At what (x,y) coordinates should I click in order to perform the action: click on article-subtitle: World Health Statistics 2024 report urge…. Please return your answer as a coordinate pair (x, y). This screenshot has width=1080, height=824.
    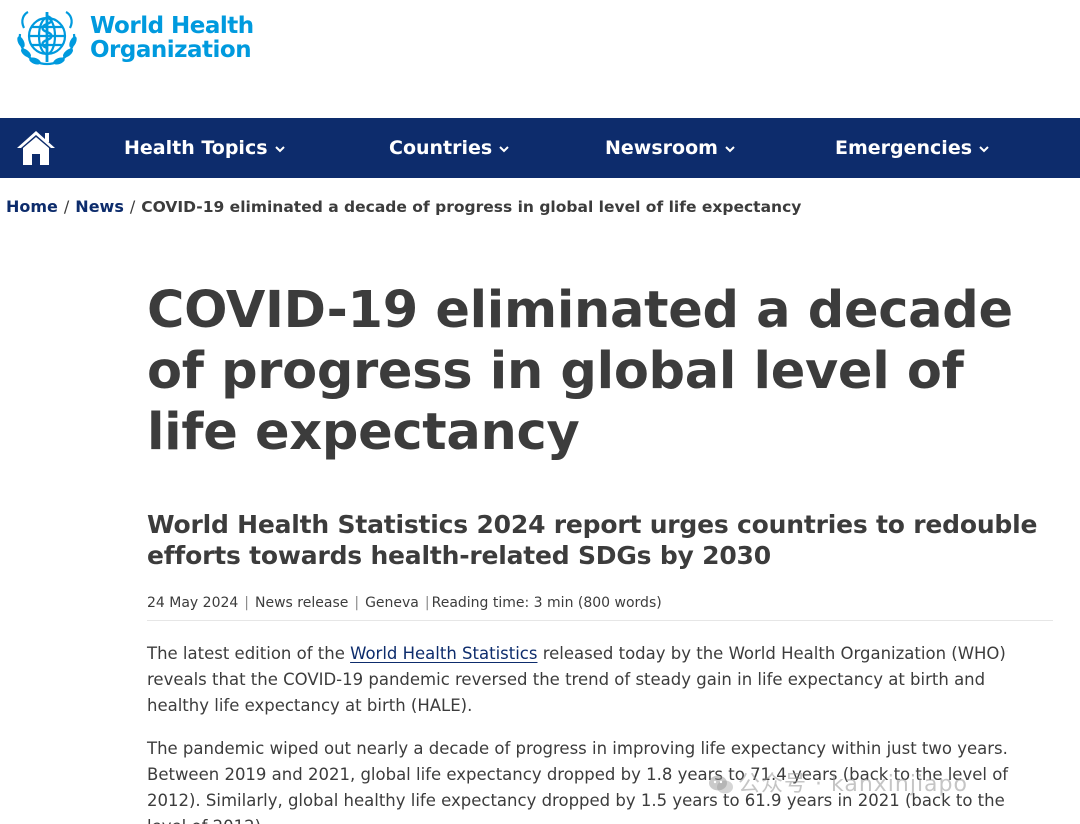
    Looking at the image, I should click on (592, 540).